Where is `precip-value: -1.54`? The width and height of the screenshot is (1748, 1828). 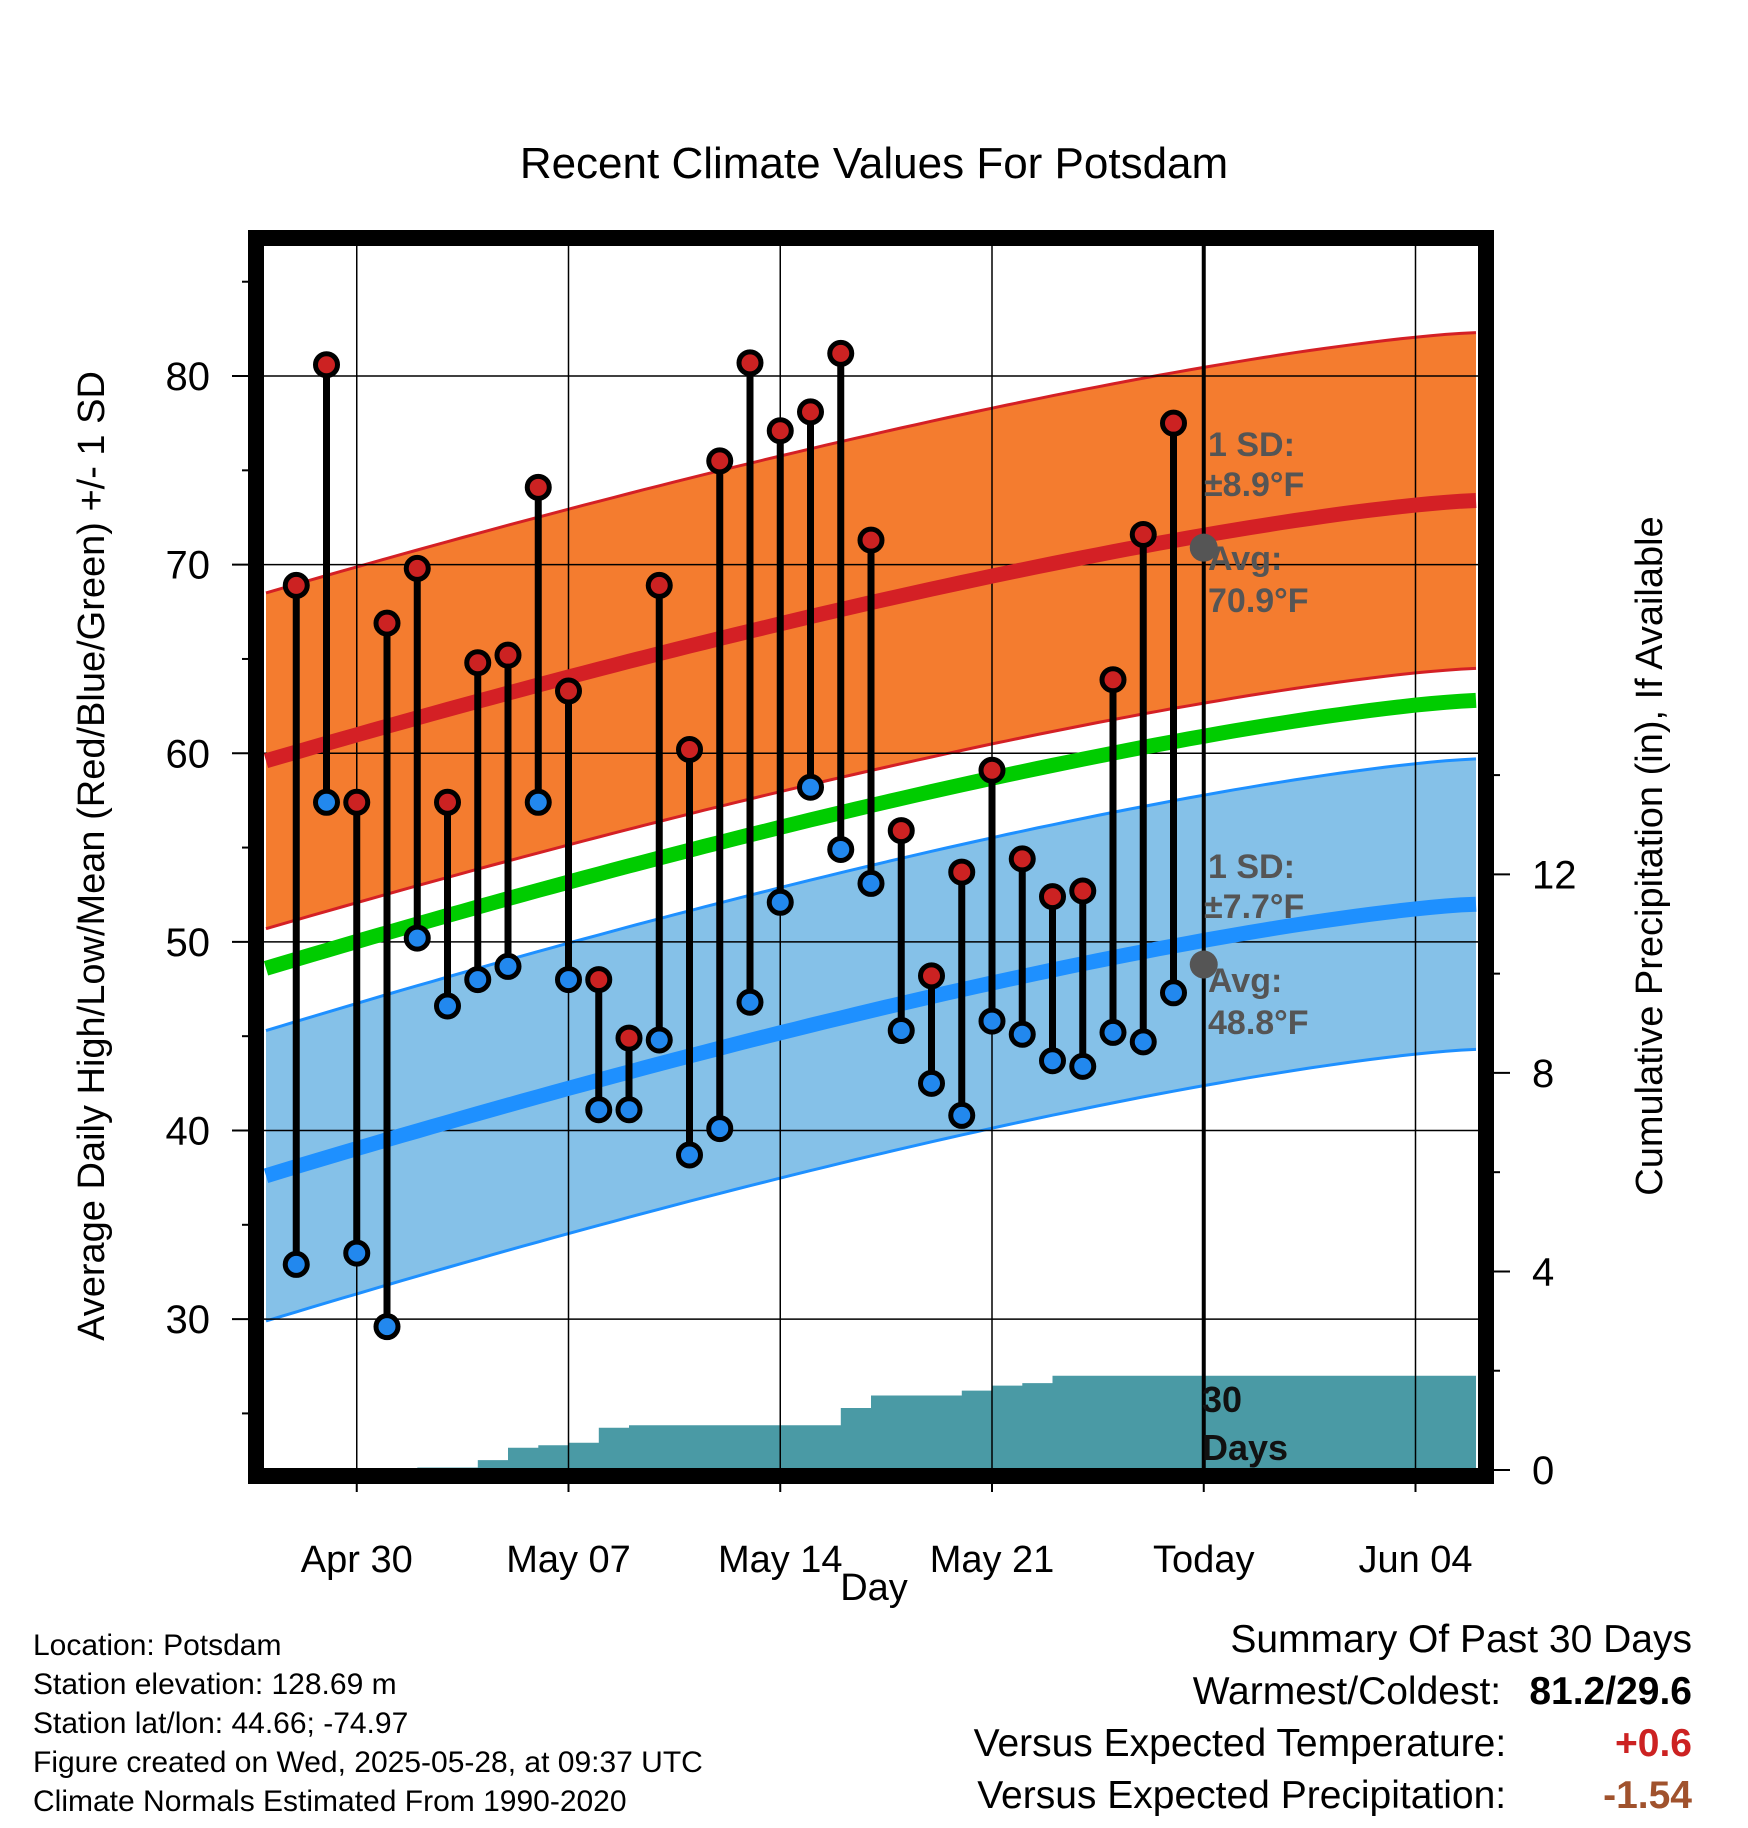
precip-value: -1.54 is located at coordinates (1647, 1795).